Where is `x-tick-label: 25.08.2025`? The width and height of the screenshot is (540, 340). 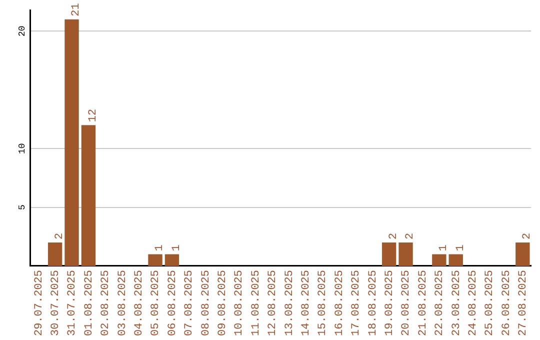 x-tick-label: 25.08.2025 is located at coordinates (490, 303).